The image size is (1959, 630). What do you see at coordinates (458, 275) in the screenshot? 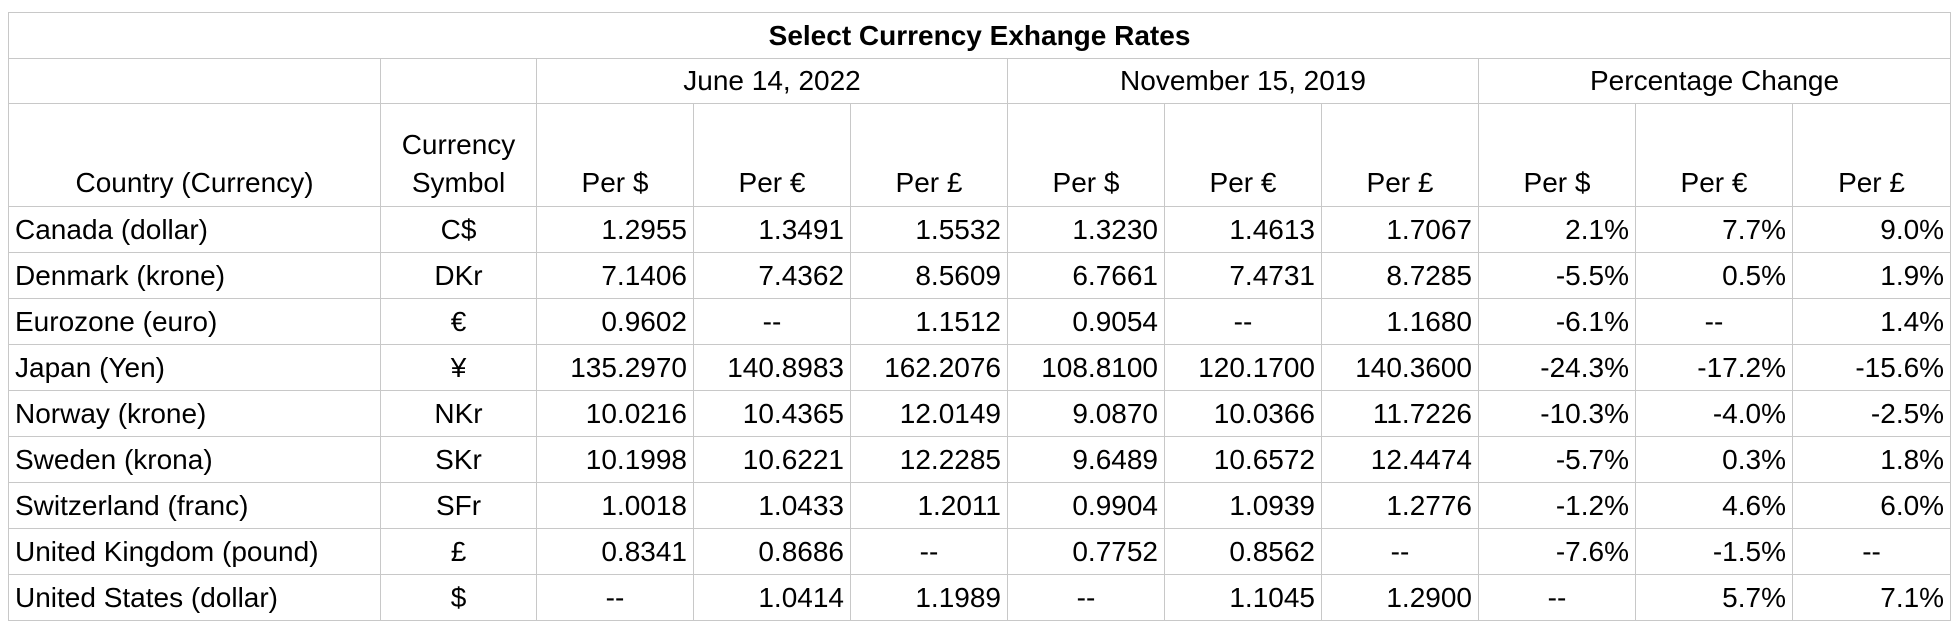
I see `currency-symbol-cell: DKr` at bounding box center [458, 275].